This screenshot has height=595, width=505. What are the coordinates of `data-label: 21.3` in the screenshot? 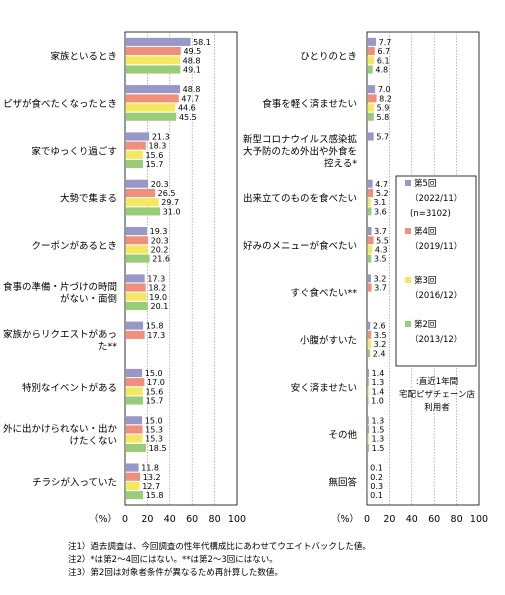 It's located at (161, 136).